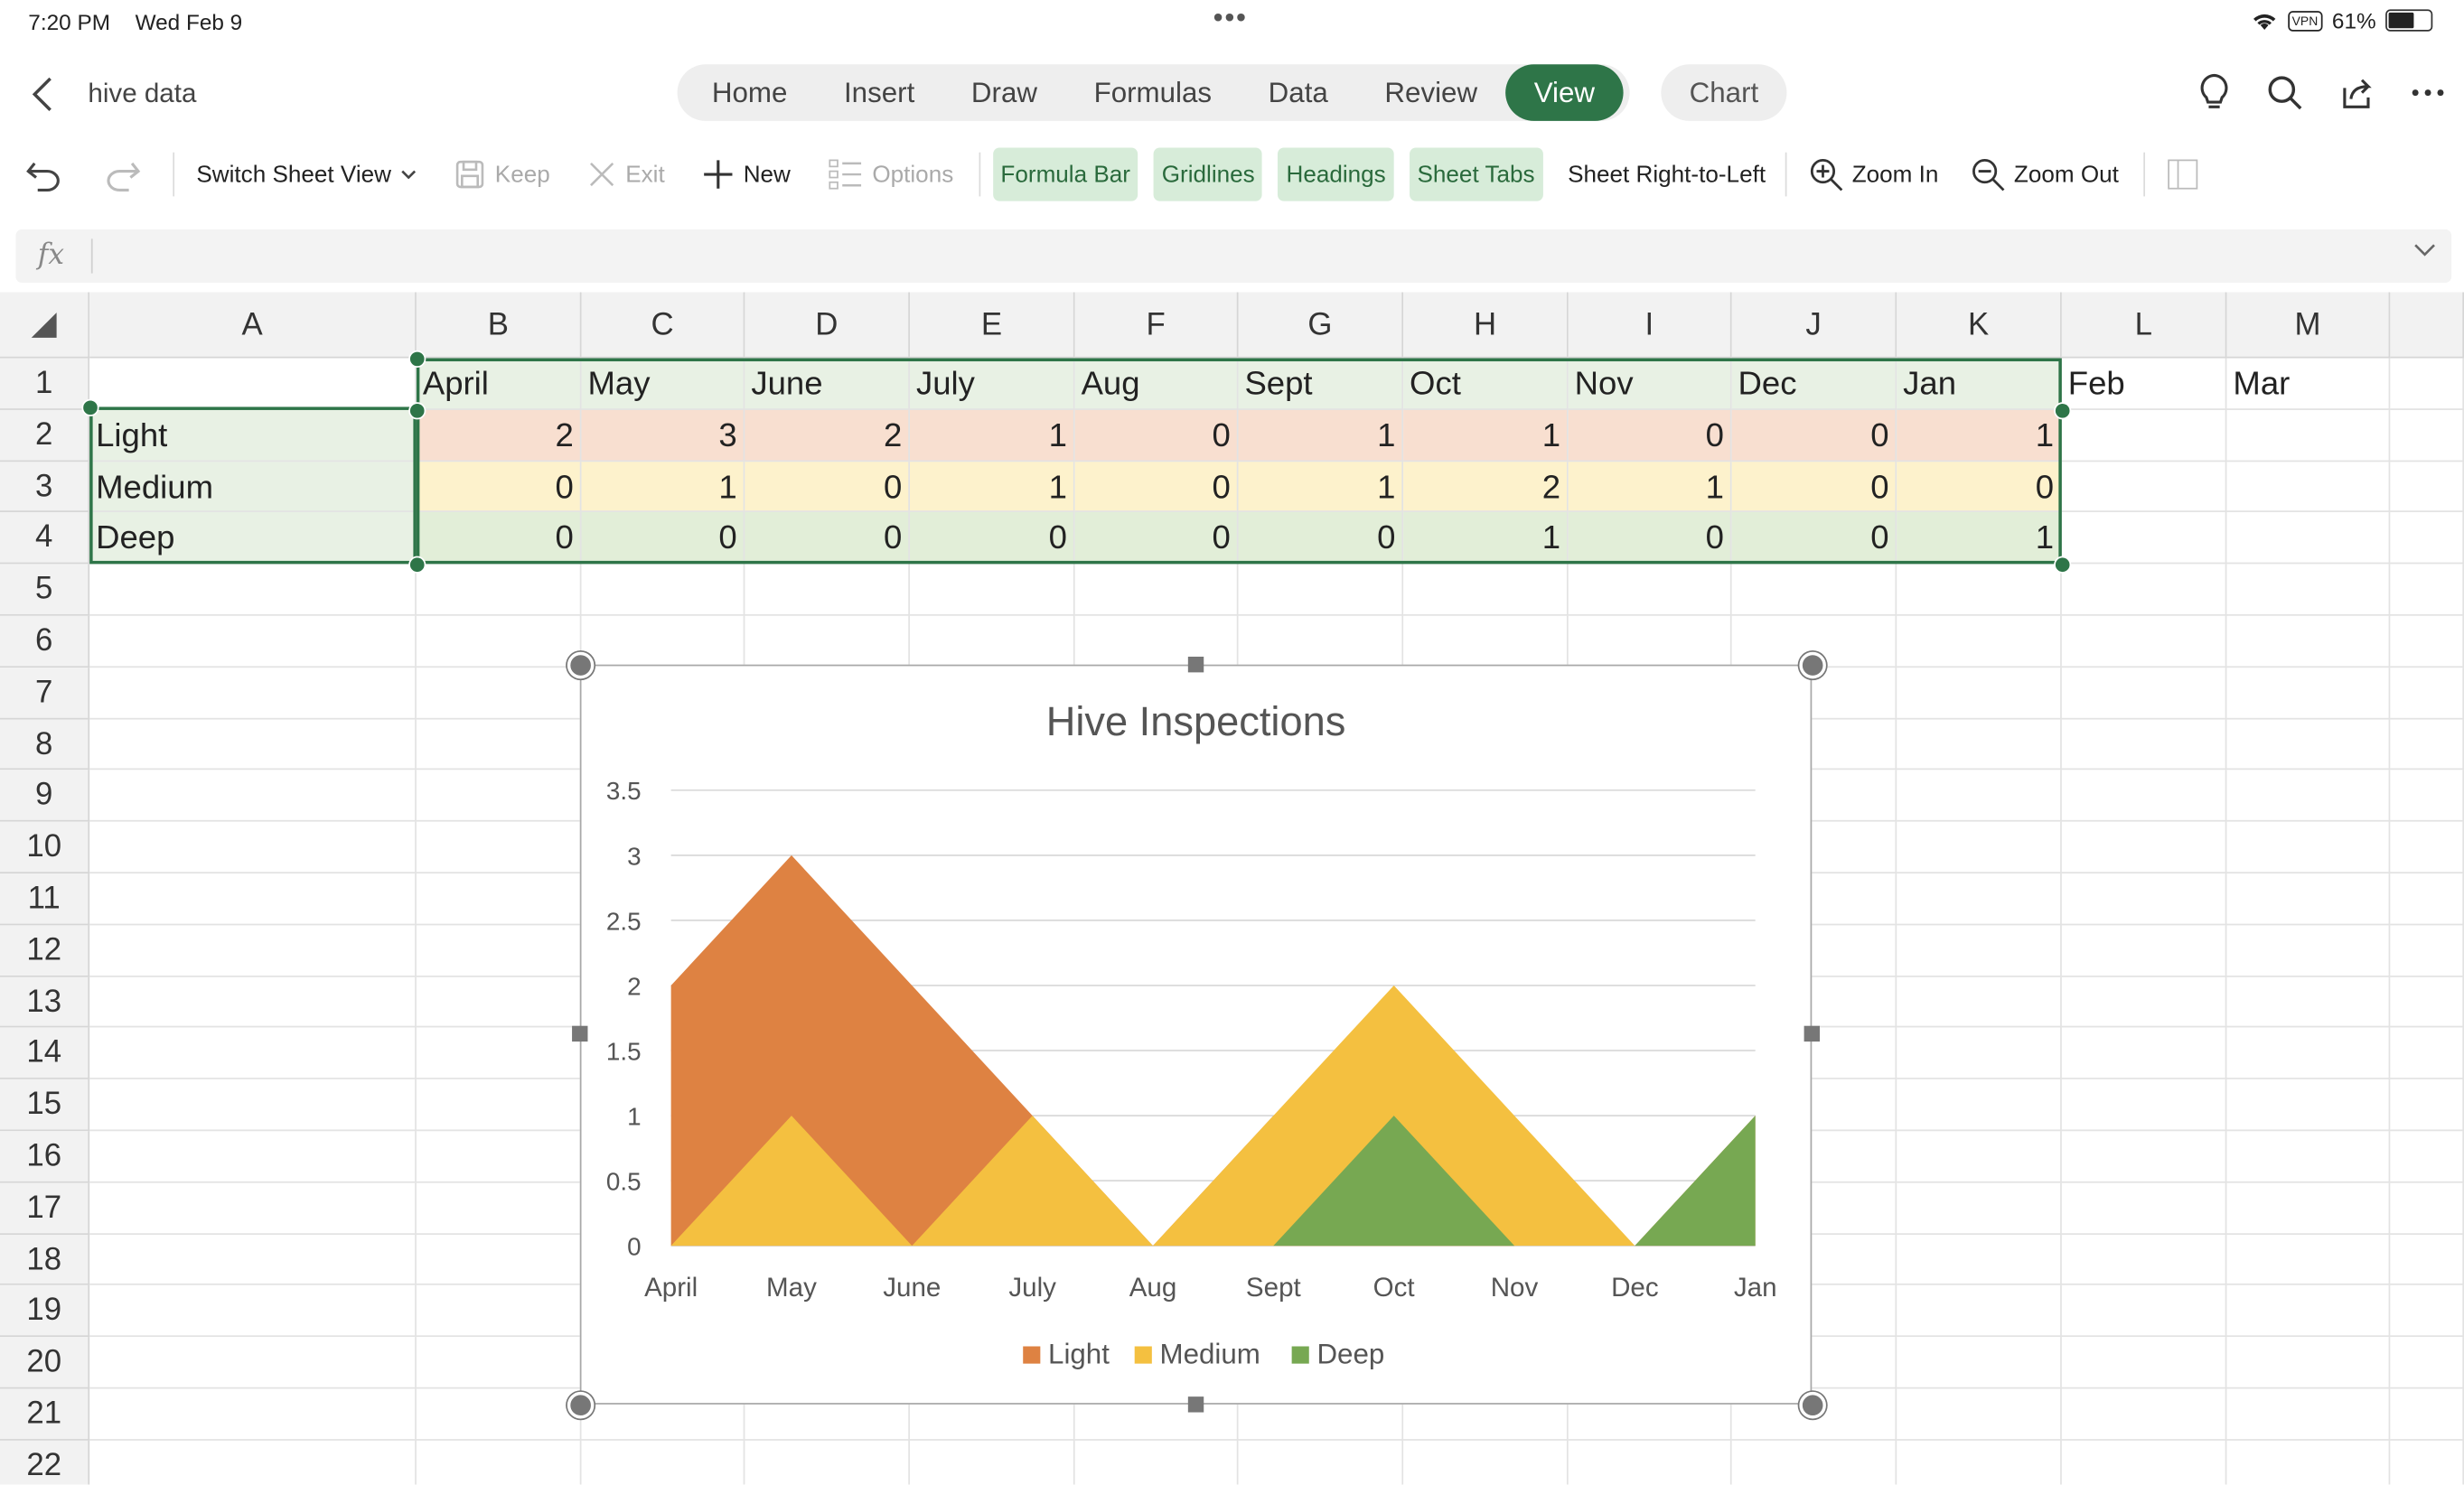 Image resolution: width=2464 pixels, height=1485 pixels. What do you see at coordinates (1156, 384) in the screenshot?
I see `header-cell: Aug` at bounding box center [1156, 384].